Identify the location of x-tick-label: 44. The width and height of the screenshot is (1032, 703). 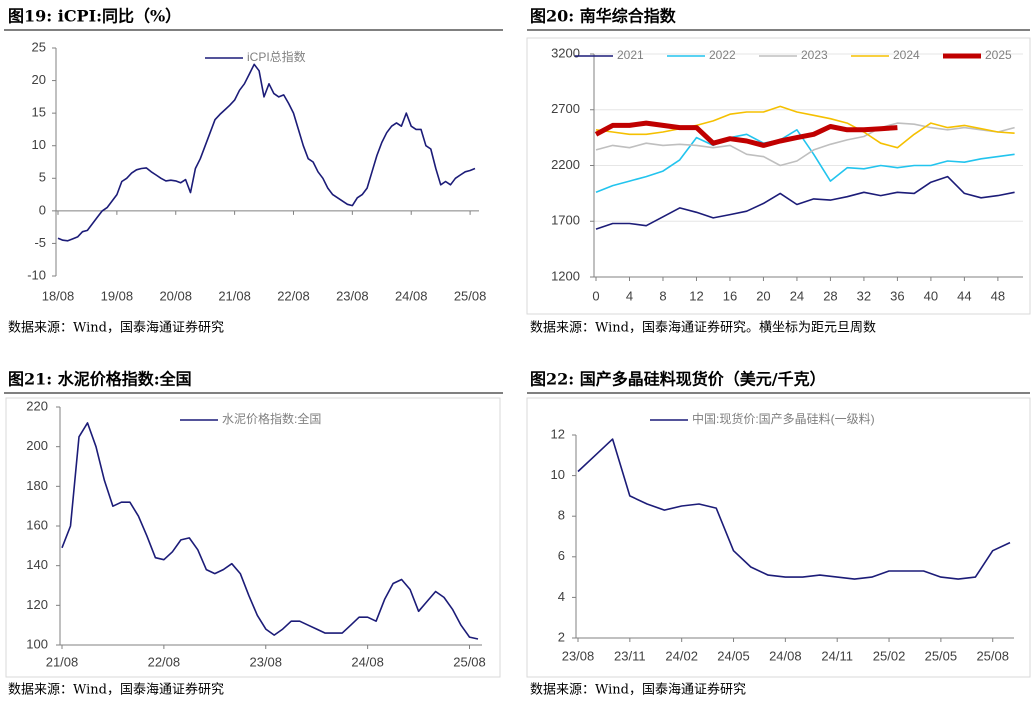
(964, 295).